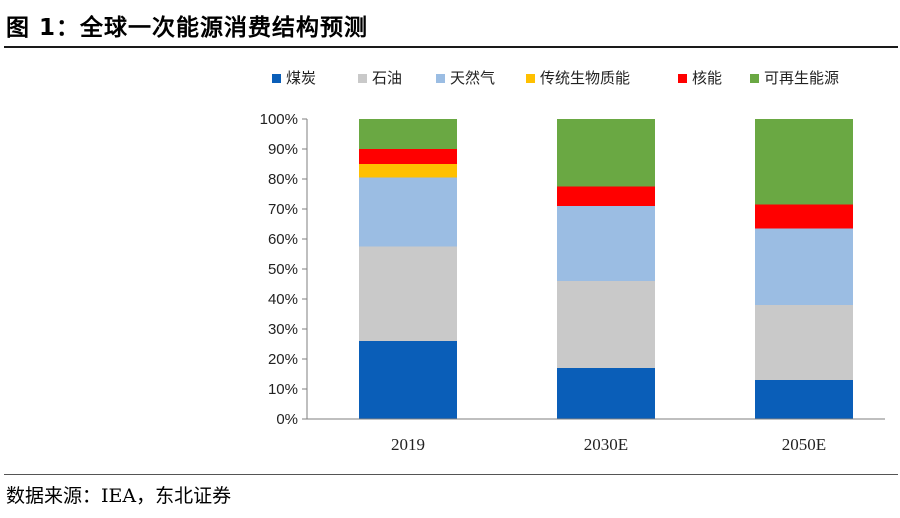 This screenshot has width=900, height=518. Describe the element at coordinates (119, 496) in the screenshot. I see `source-note: 数据来源：IEA，东北证券` at that location.